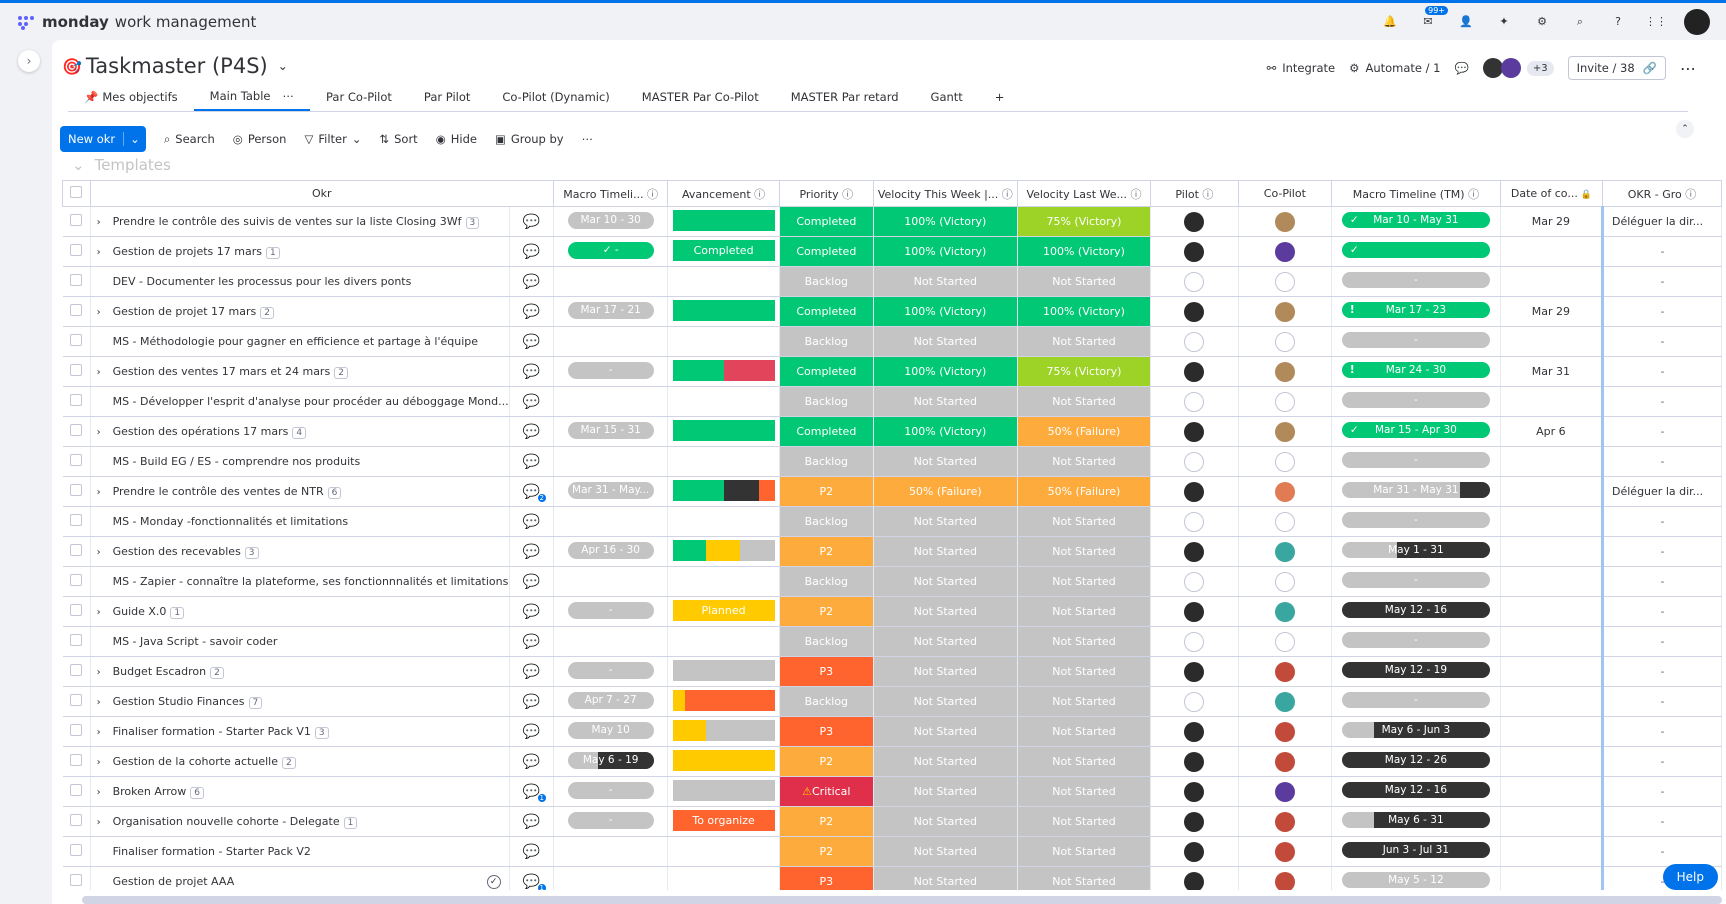 The height and width of the screenshot is (904, 1726). Describe the element at coordinates (945, 491) in the screenshot. I see `velocity-this-week-cell: 50% (Failure)` at that location.